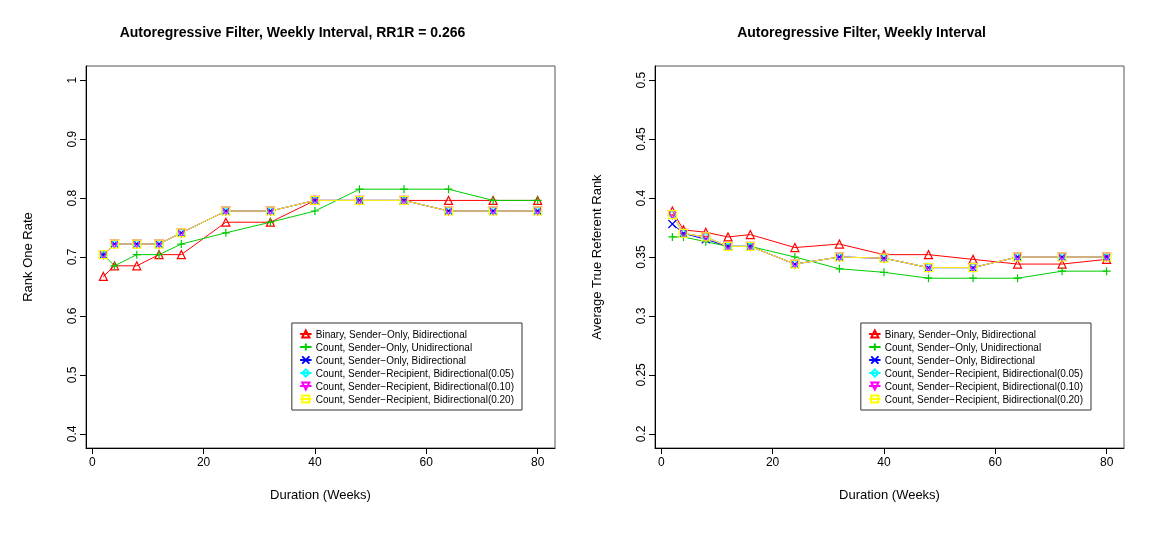 This screenshot has width=1155, height=540. What do you see at coordinates (641, 434) in the screenshot?
I see `y-tick-label: 0.2` at bounding box center [641, 434].